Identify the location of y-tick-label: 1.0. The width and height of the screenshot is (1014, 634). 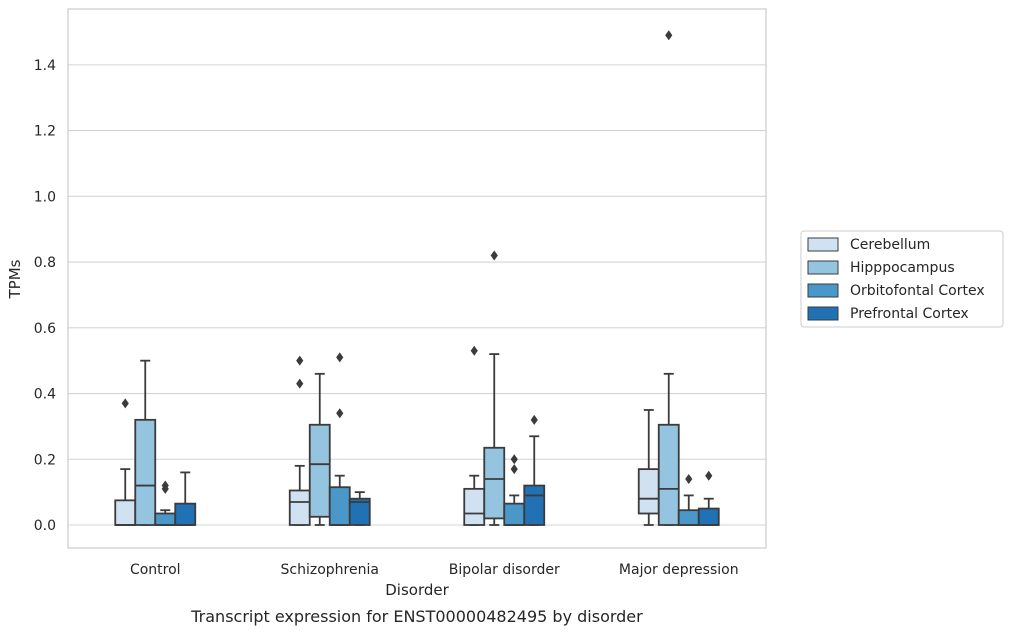
(45, 197).